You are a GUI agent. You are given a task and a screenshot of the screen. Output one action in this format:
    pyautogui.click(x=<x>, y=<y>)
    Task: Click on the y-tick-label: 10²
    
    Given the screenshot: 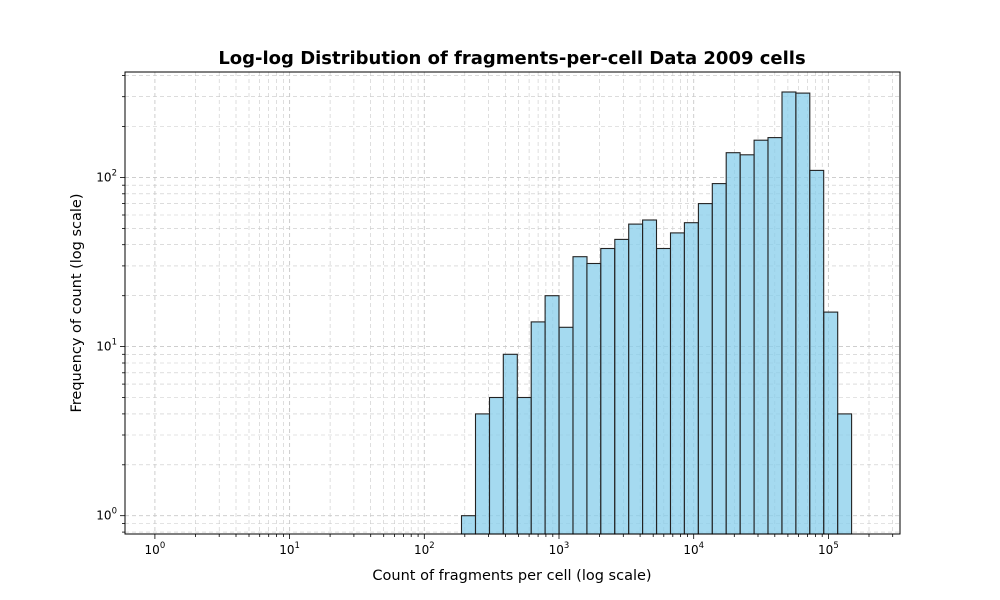 What is the action you would take?
    pyautogui.click(x=106, y=176)
    